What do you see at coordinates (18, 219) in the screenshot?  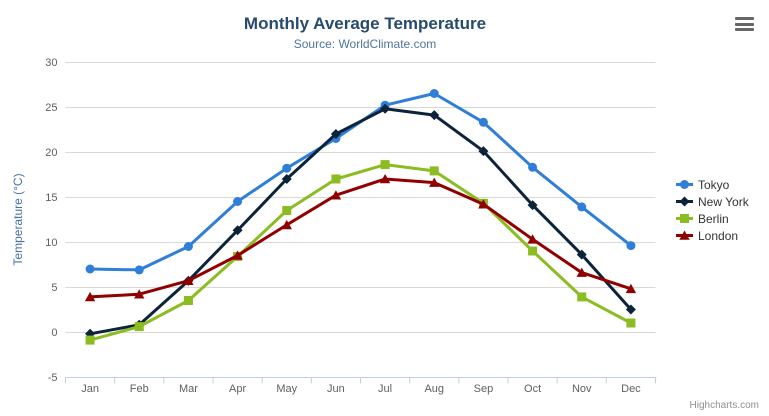 I see `y-axis-title: Temperature (°C)` at bounding box center [18, 219].